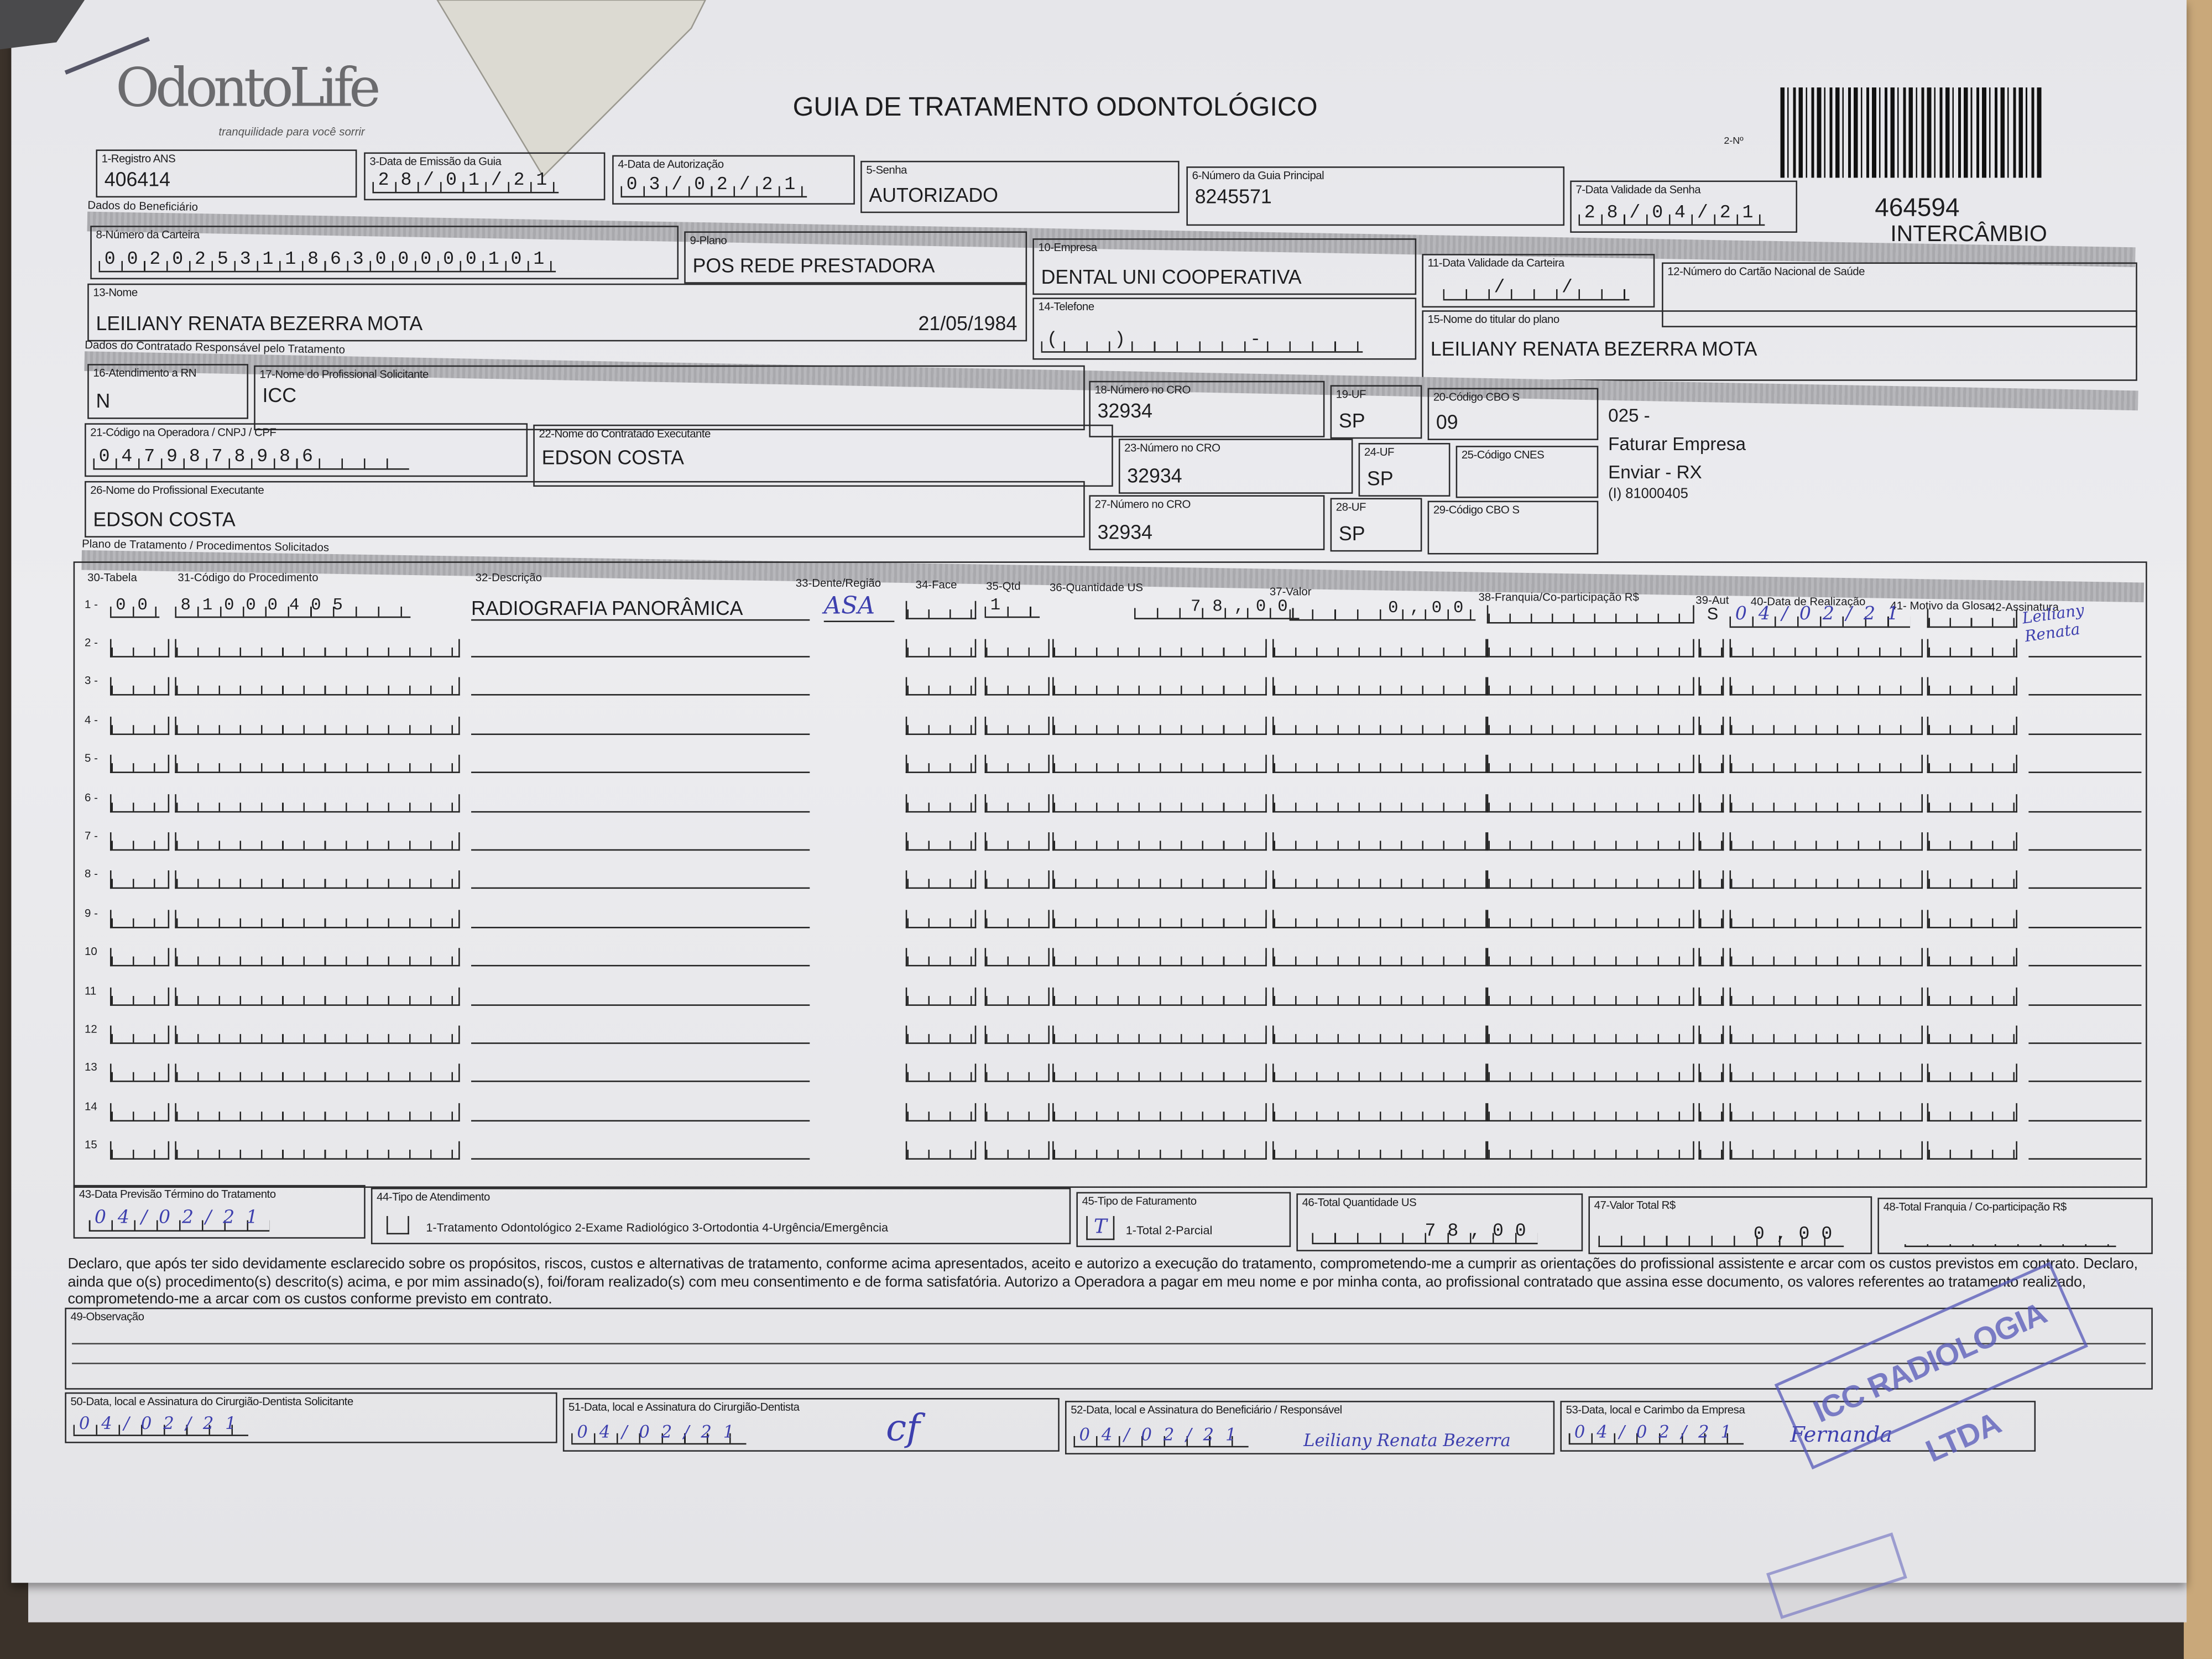 Image resolution: width=2212 pixels, height=1659 pixels. Describe the element at coordinates (1109, 1348) in the screenshot. I see `field-observacao: 49-Observação` at that location.